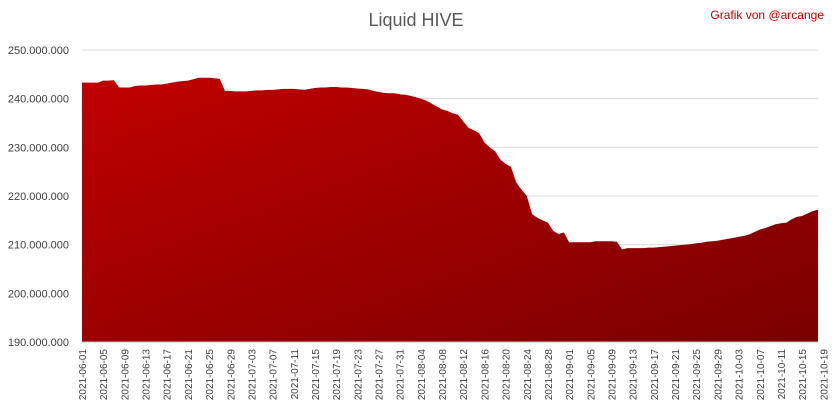  I want to click on x-tick-label: 2021-06-01, so click(83, 375).